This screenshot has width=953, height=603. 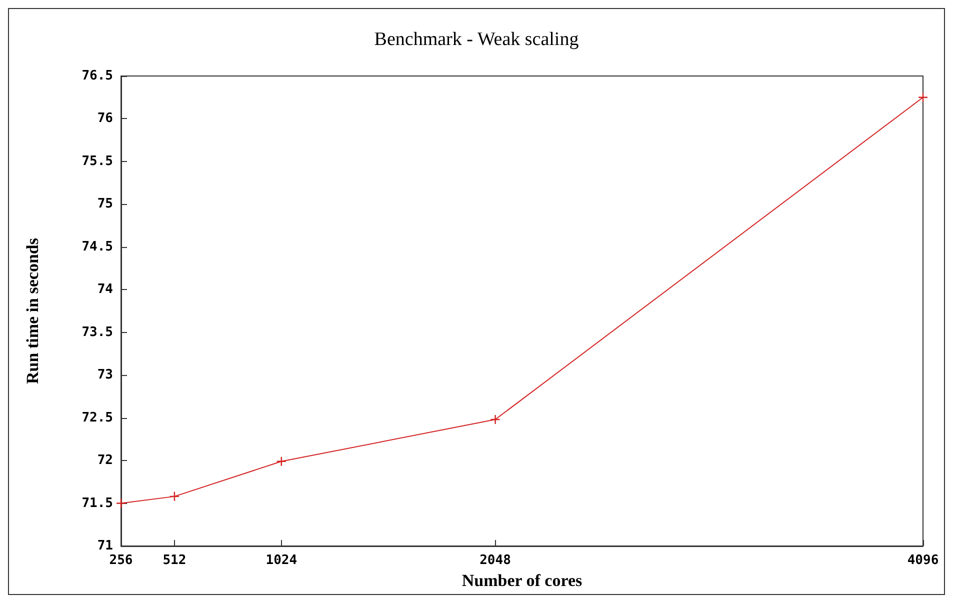 I want to click on y-tick-label: 73, so click(x=105, y=375).